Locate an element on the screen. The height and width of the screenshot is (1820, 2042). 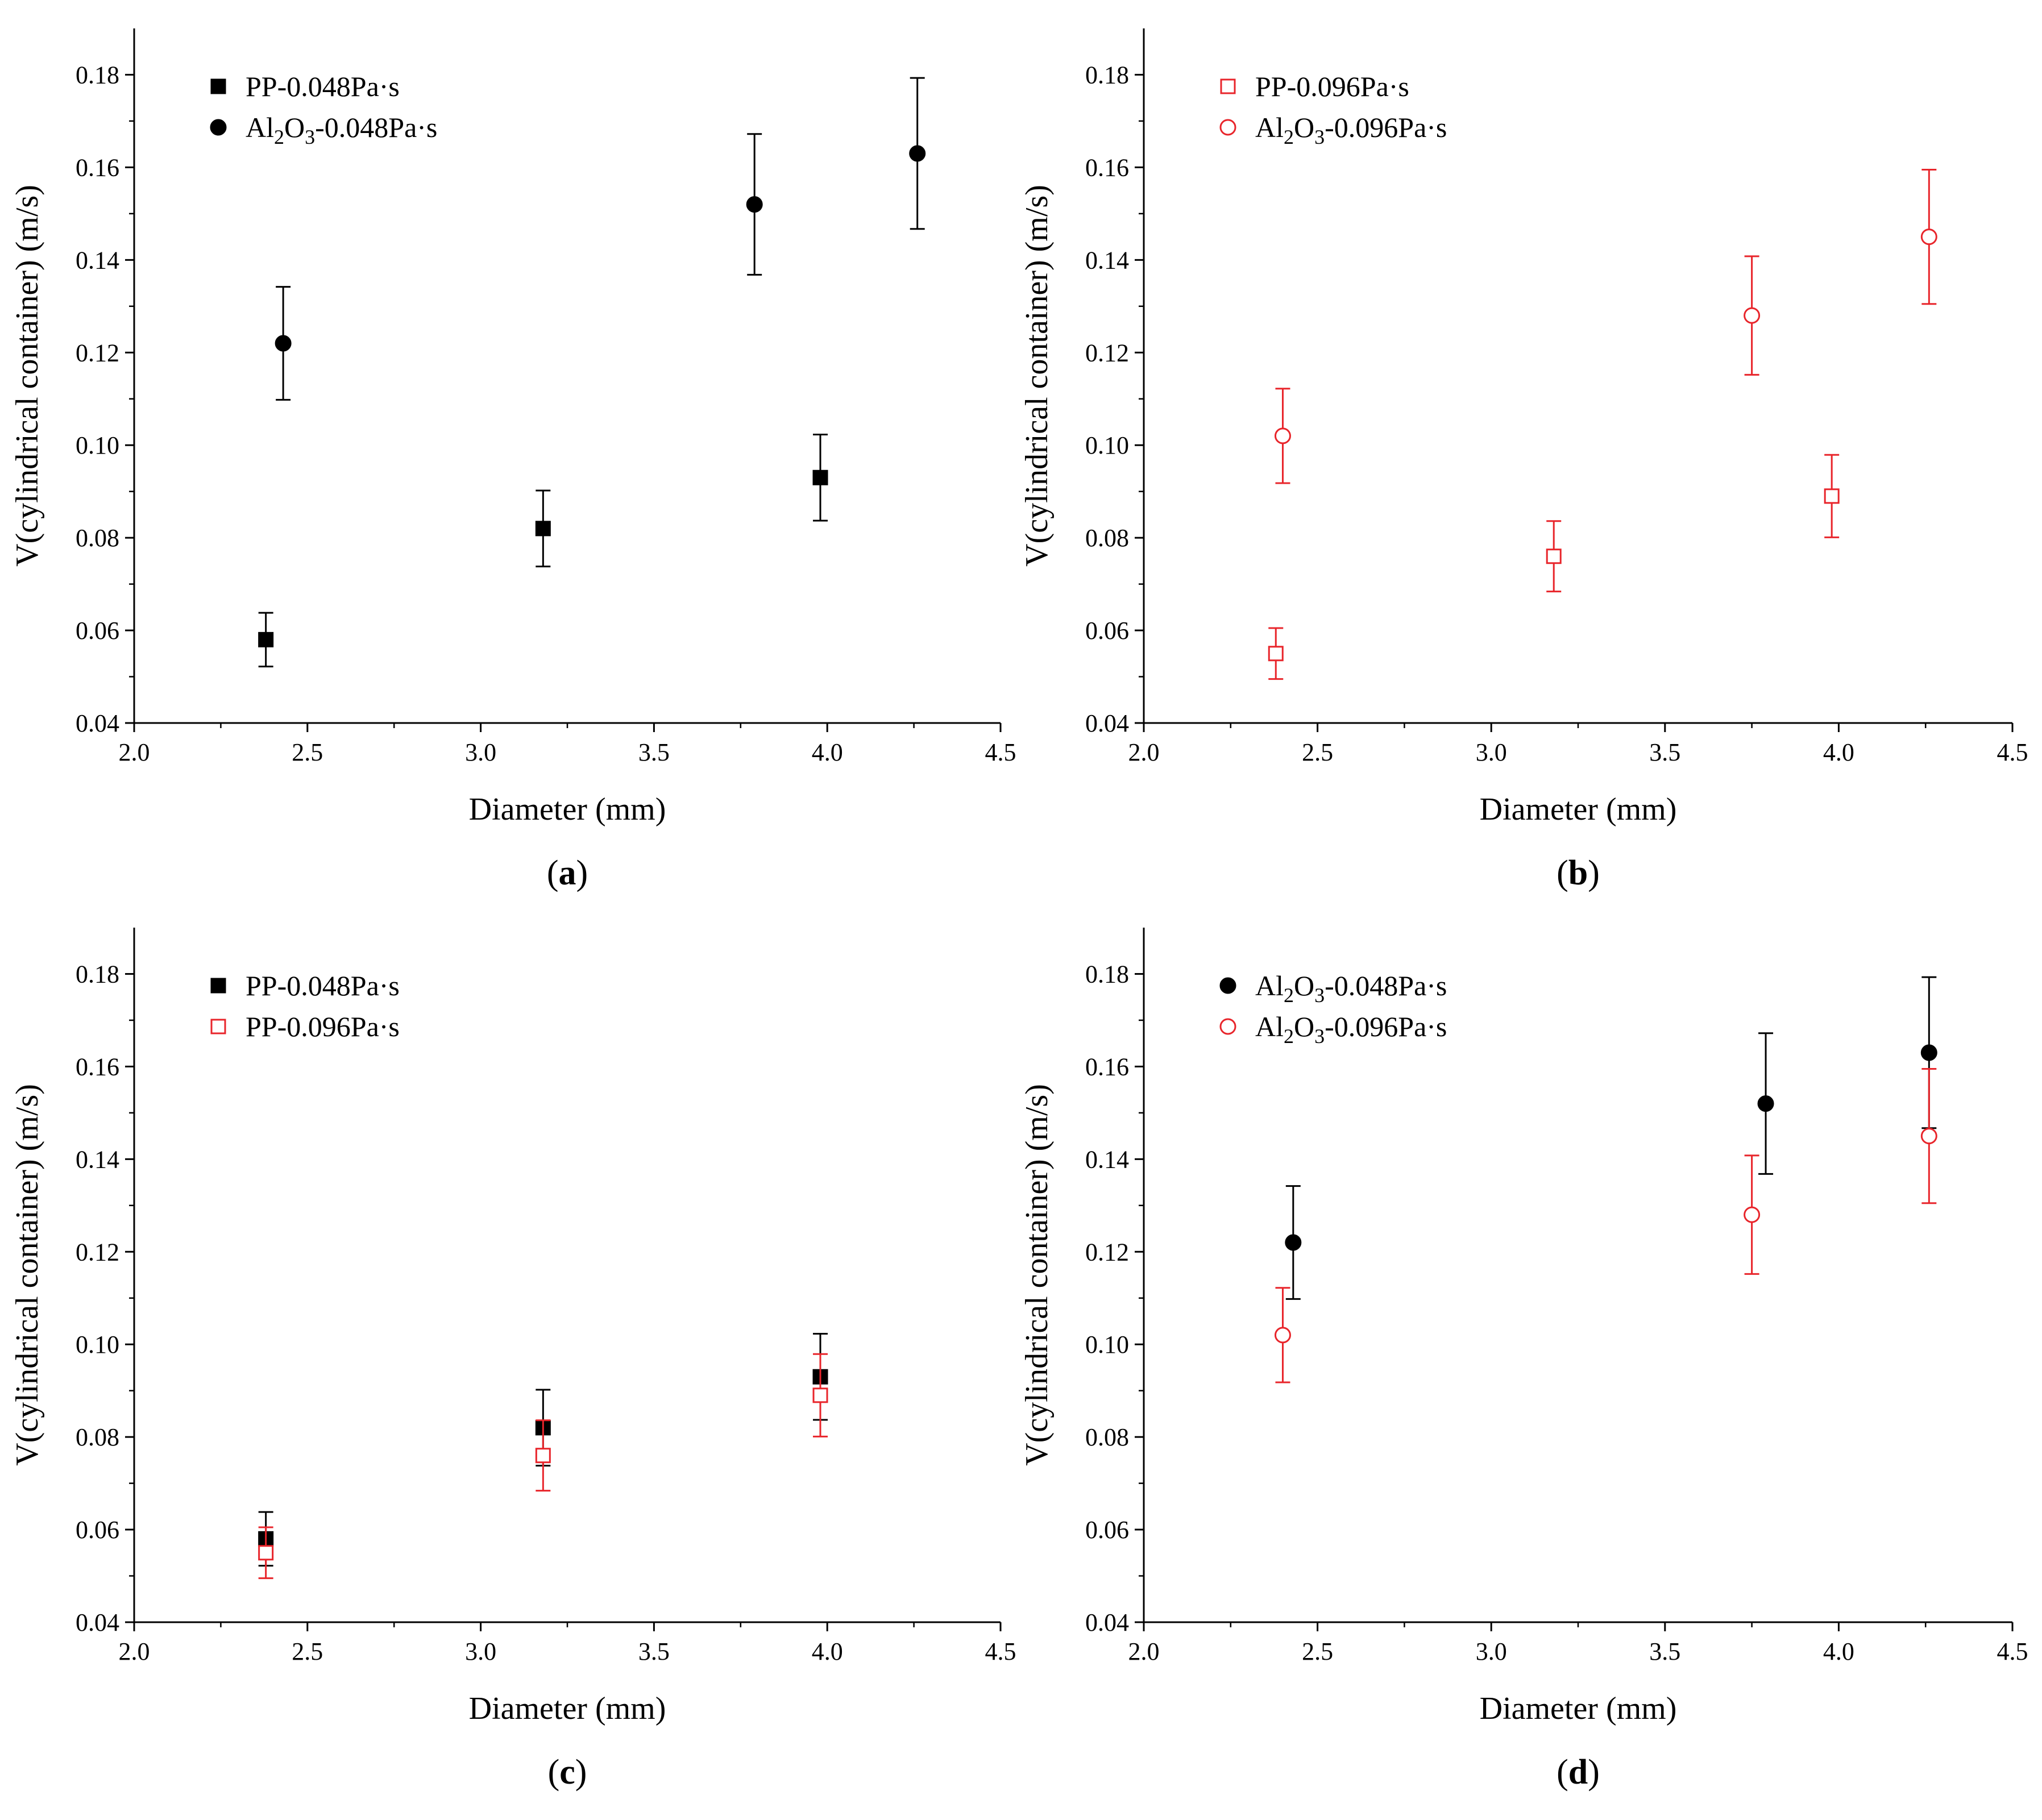
legend-label: PP-0.096Pa·s is located at coordinates (1332, 86).